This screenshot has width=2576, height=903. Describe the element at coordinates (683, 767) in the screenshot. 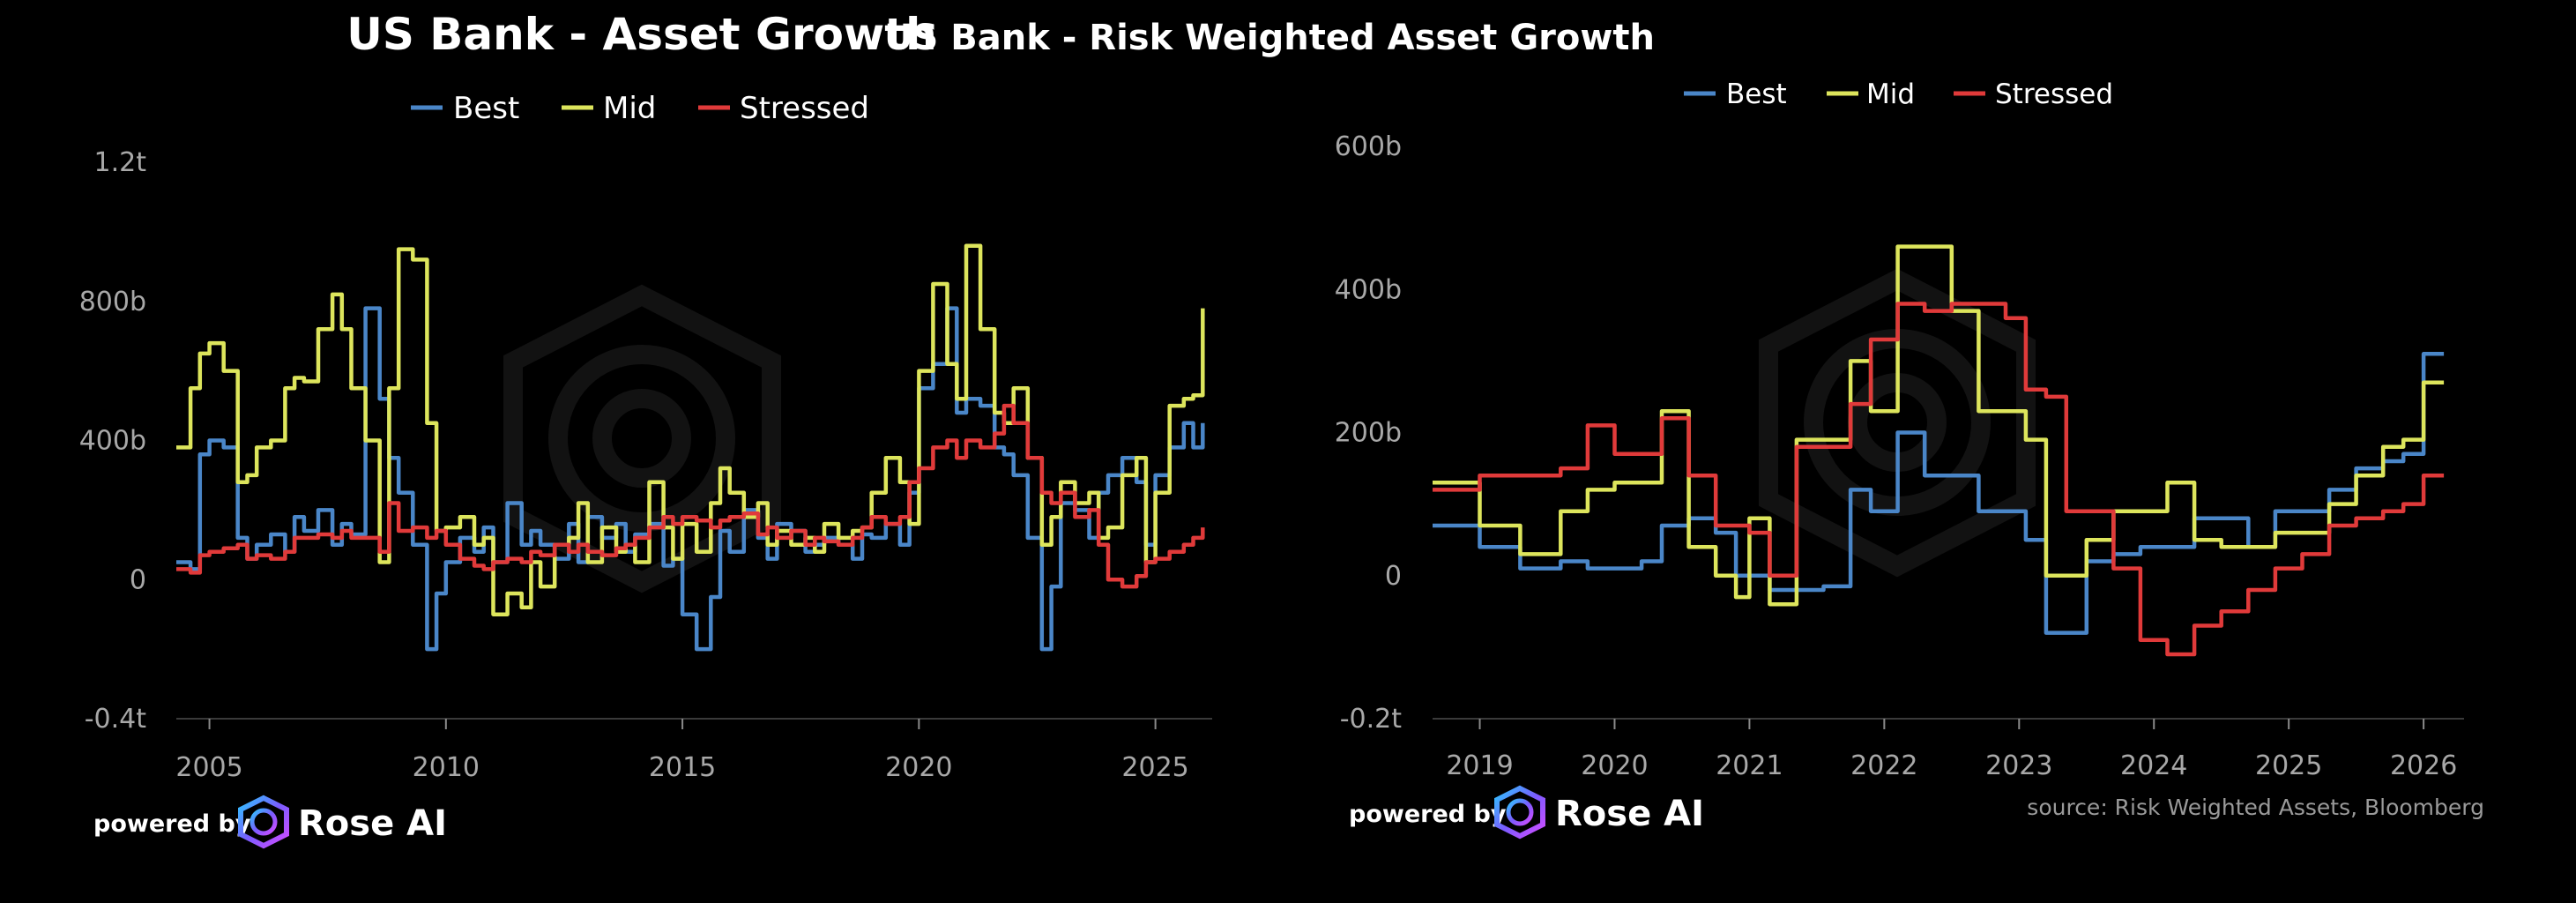

I see `x-tick-label: 2015` at that location.